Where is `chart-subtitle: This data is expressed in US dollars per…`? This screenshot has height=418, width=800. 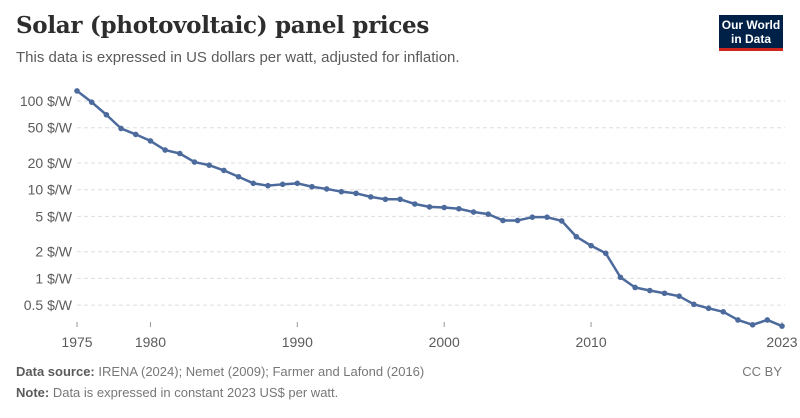 chart-subtitle: This data is expressed in US dollars per… is located at coordinates (238, 57).